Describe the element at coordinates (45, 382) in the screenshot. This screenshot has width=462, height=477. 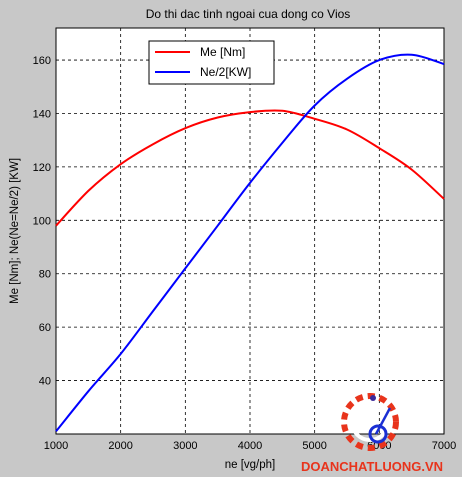
I see `y-tick-label: 40` at that location.